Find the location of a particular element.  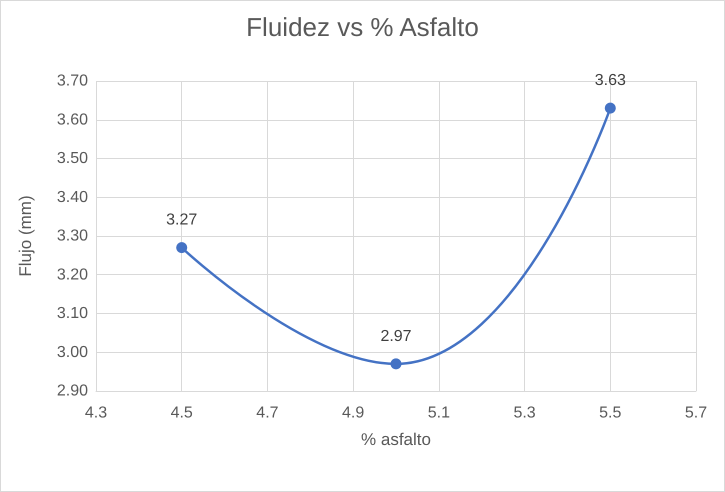

x-tick-label: 4.7 is located at coordinates (267, 413).